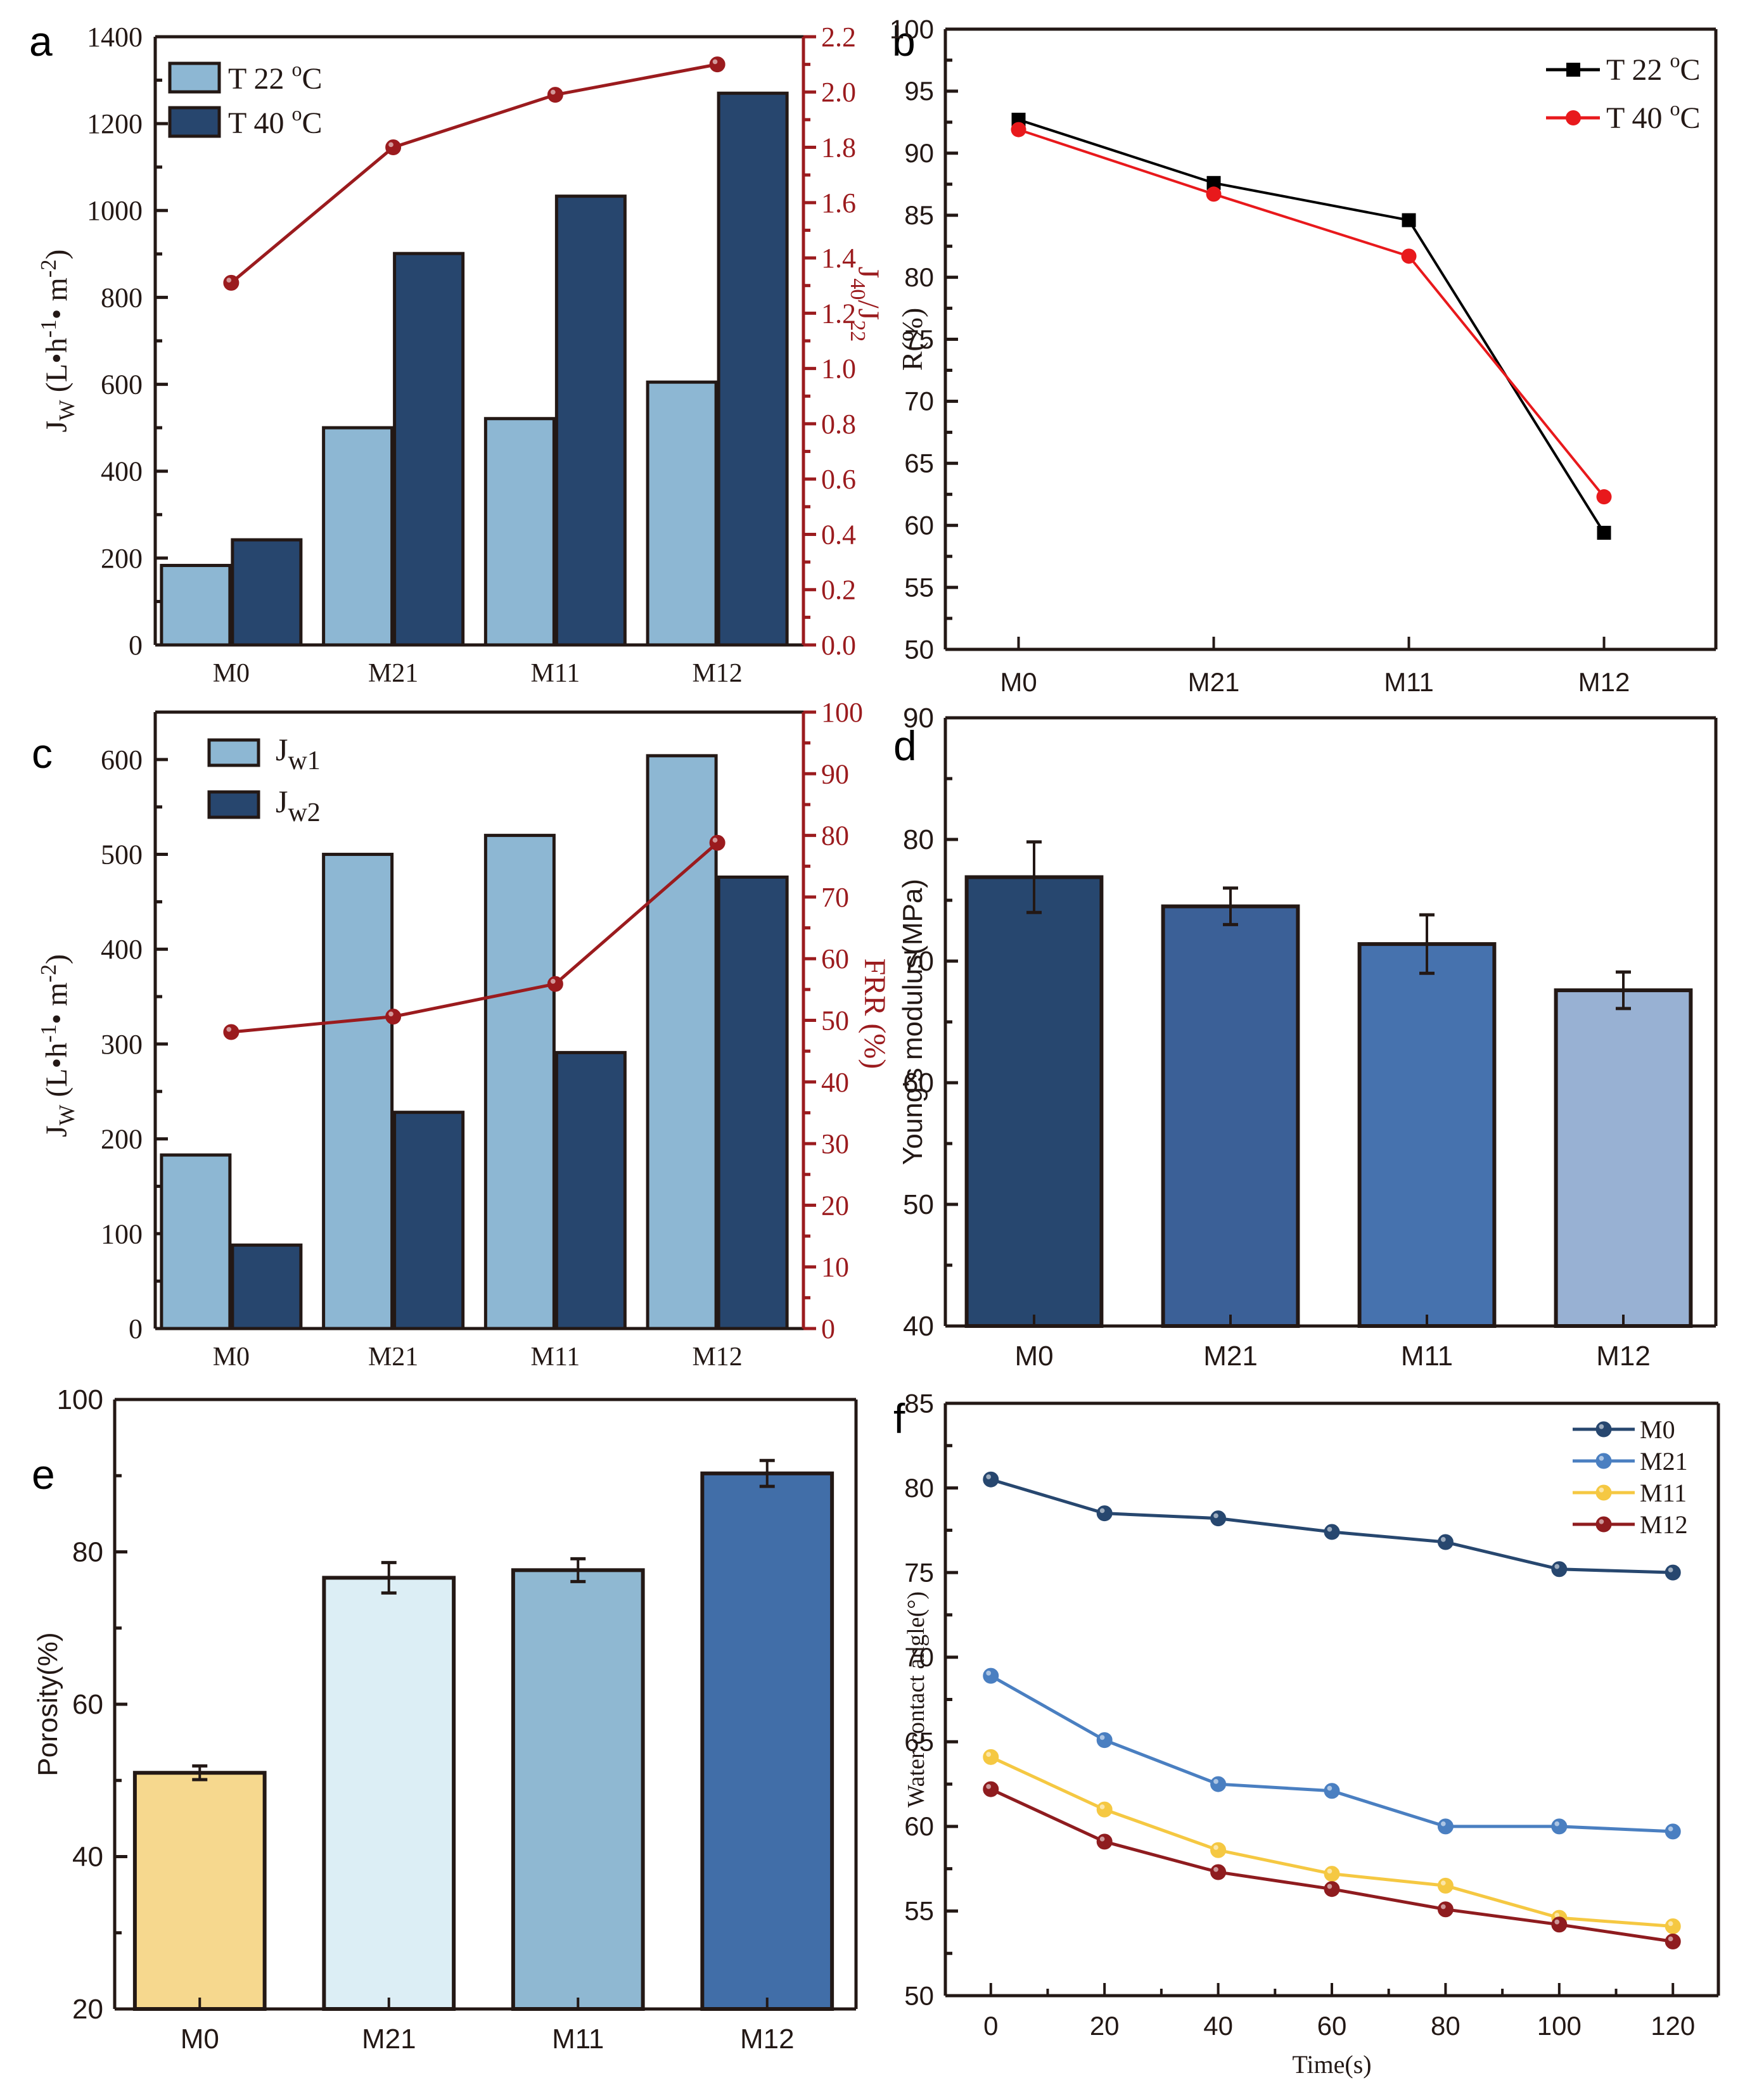 This screenshot has width=1764, height=2085. What do you see at coordinates (1331, 2064) in the screenshot?
I see `x-axis-title: Time(s)` at bounding box center [1331, 2064].